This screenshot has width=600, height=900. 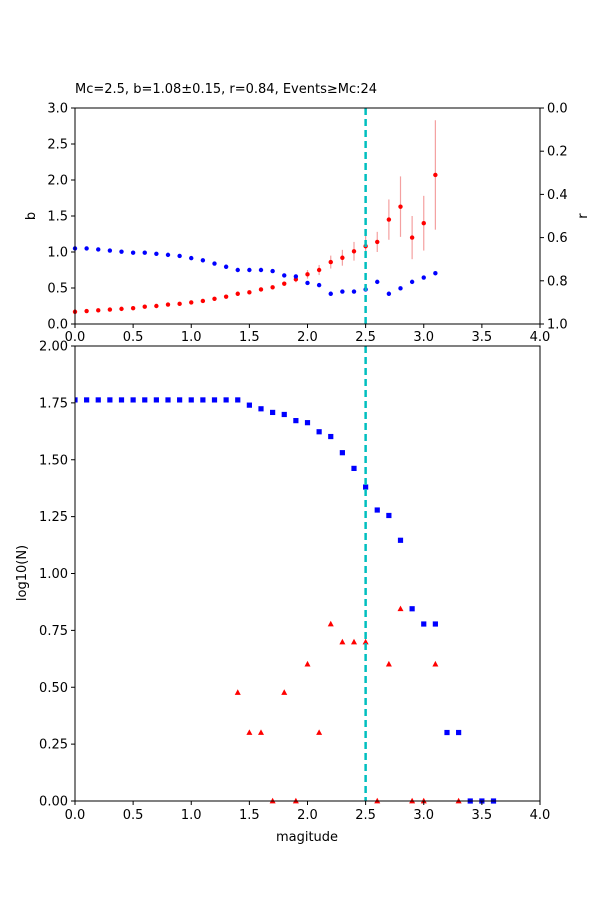 I want to click on top-y-tick-label: 2.5, so click(x=57, y=145).